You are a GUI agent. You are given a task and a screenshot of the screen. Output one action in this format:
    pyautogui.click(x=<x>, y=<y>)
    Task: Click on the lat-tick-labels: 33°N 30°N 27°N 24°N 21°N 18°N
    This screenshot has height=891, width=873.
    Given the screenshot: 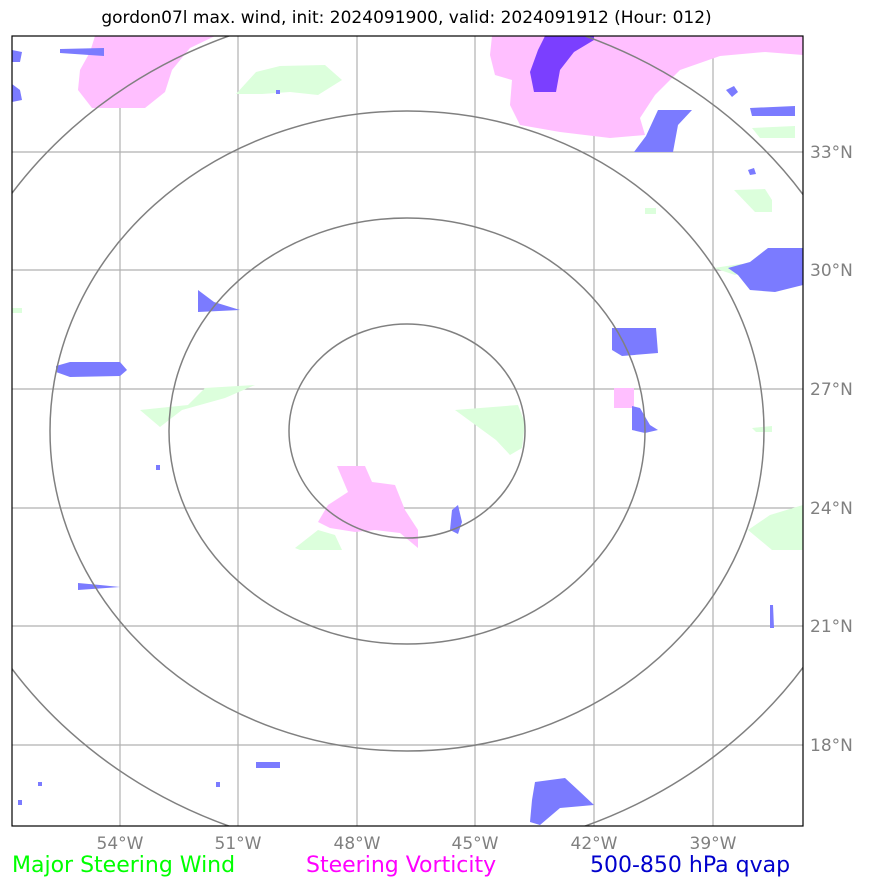 What is the action you would take?
    pyautogui.click(x=831, y=449)
    